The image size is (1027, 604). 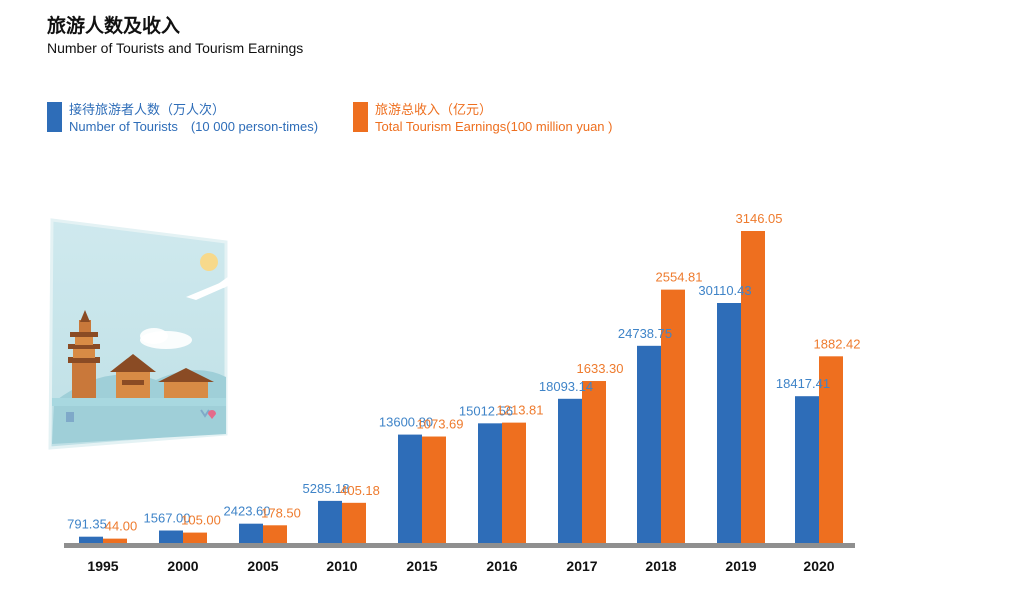 What do you see at coordinates (360, 490) in the screenshot?
I see `value-label-earnings-2010: 405.18` at bounding box center [360, 490].